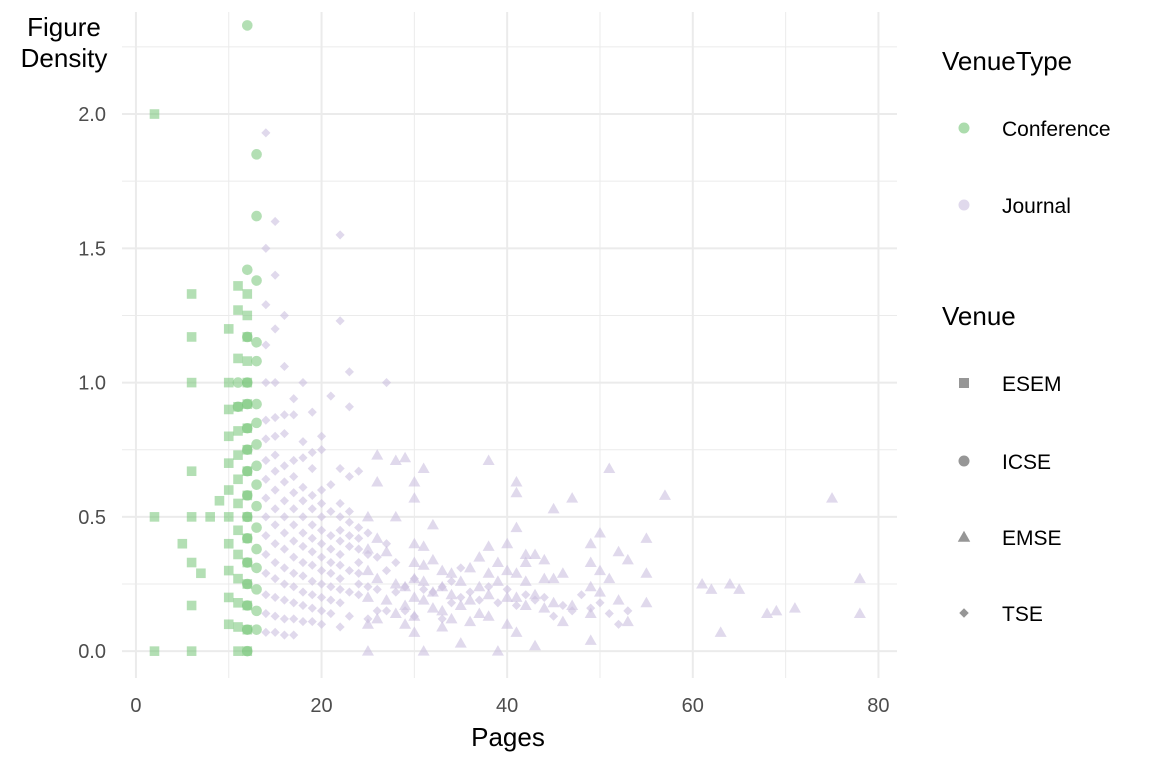 The width and height of the screenshot is (1152, 768). I want to click on y-axis-ticks: 0.0 0.5 1.0 1.5 2.0, so click(92, 383).